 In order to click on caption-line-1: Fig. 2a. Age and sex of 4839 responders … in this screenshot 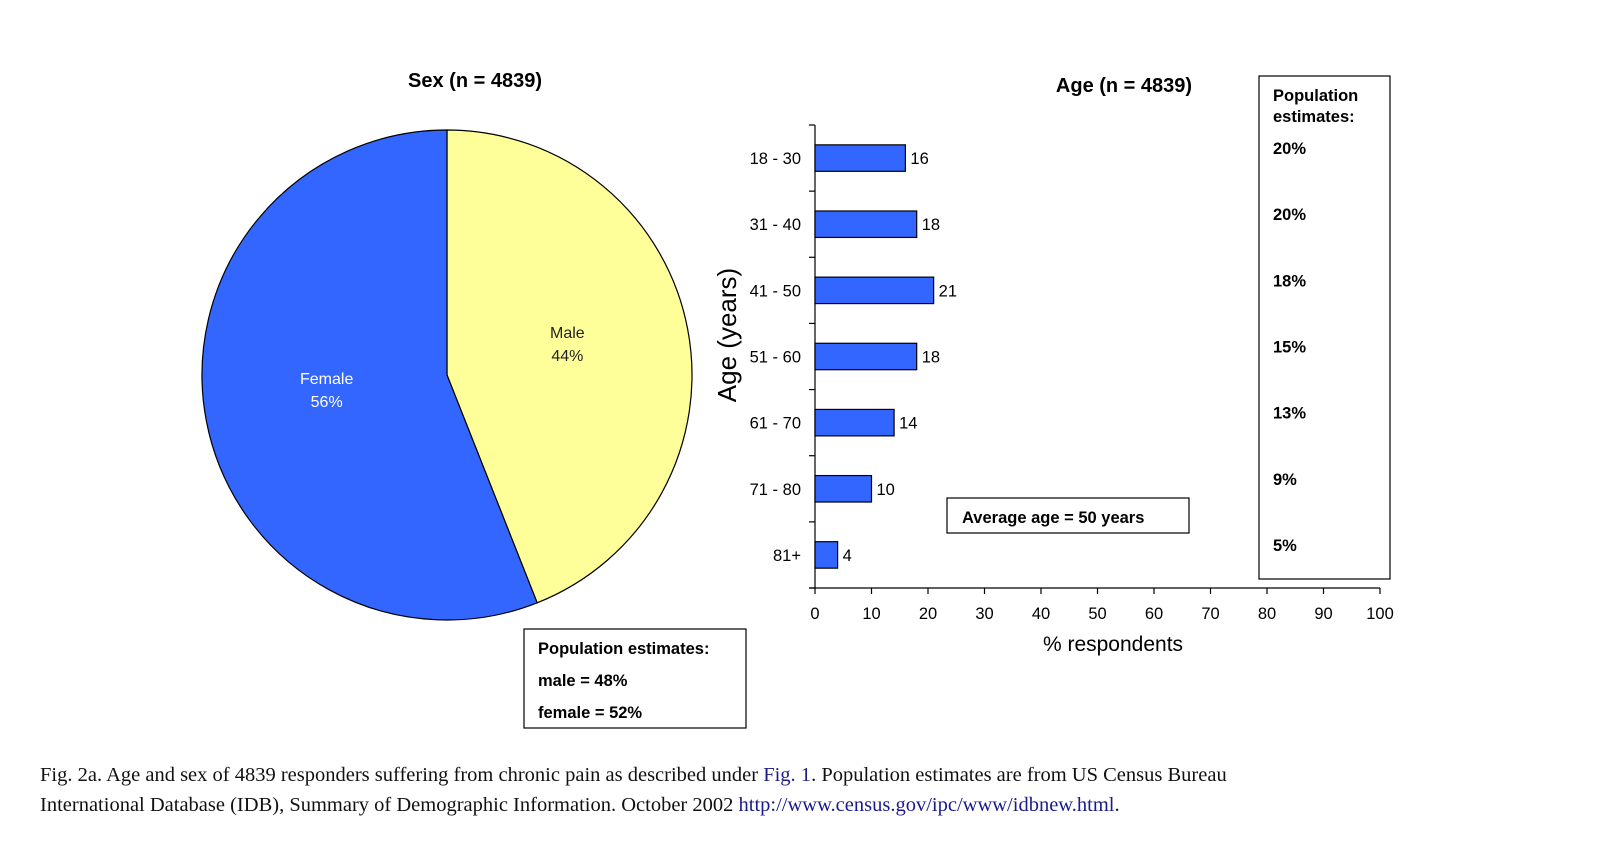, I will do `click(805, 775)`.